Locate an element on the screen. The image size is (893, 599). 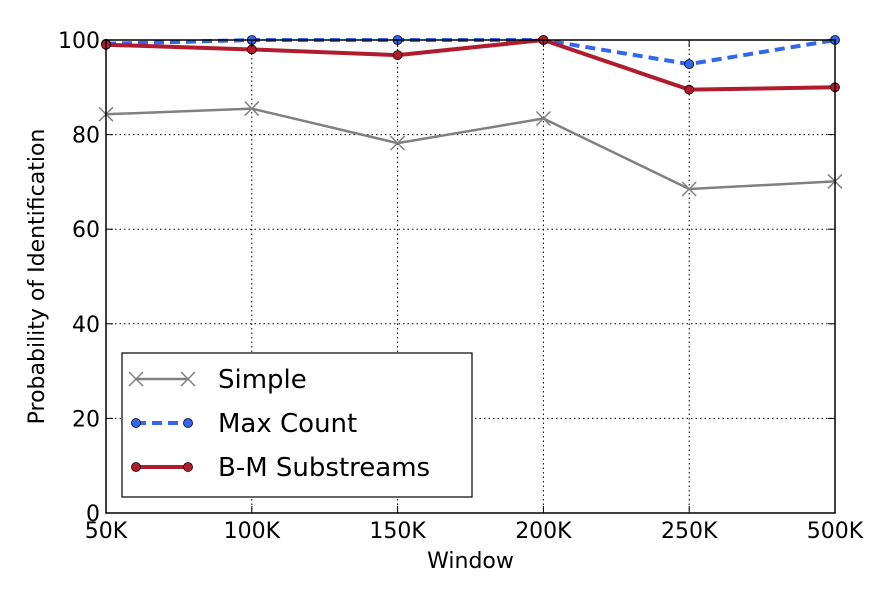
y-tick-label: 40 is located at coordinates (86, 325).